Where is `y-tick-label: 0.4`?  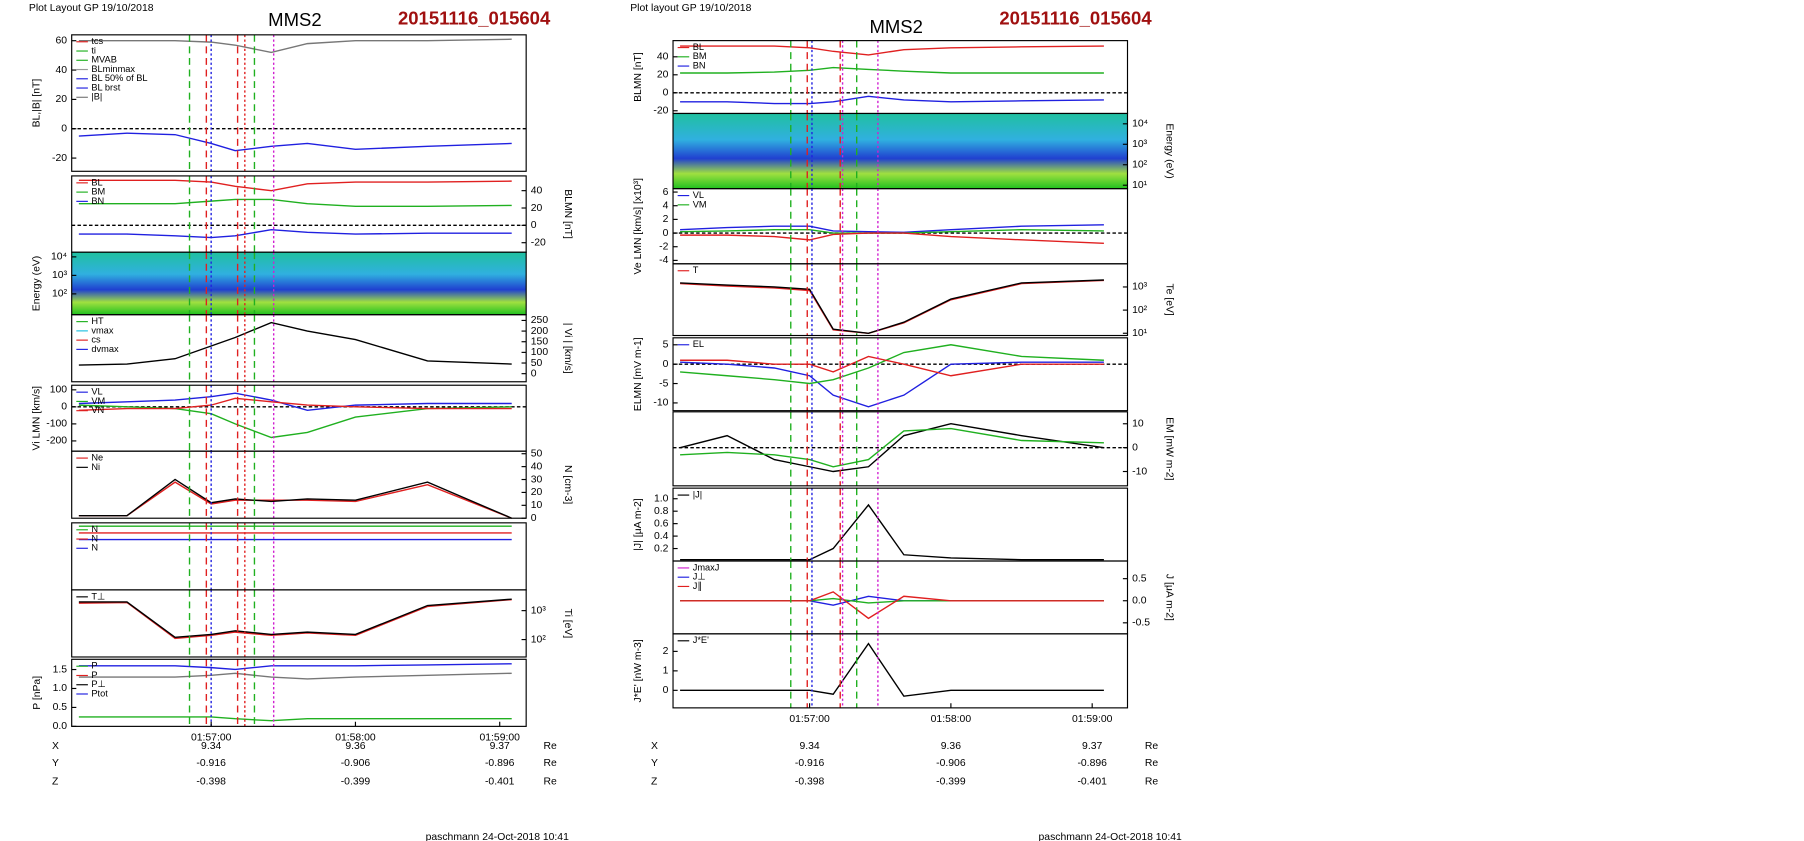
y-tick-label: 0.4 is located at coordinates (661, 536).